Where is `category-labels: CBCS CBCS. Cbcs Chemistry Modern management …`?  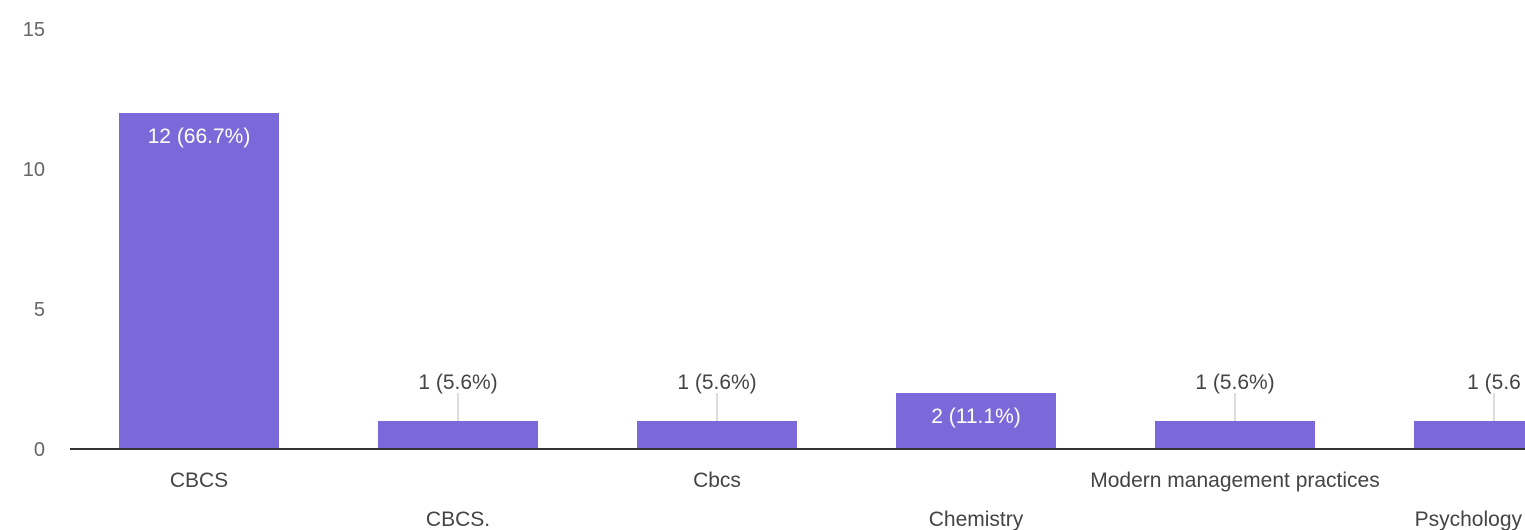 category-labels: CBCS CBCS. Cbcs Chemistry Modern management … is located at coordinates (846, 499).